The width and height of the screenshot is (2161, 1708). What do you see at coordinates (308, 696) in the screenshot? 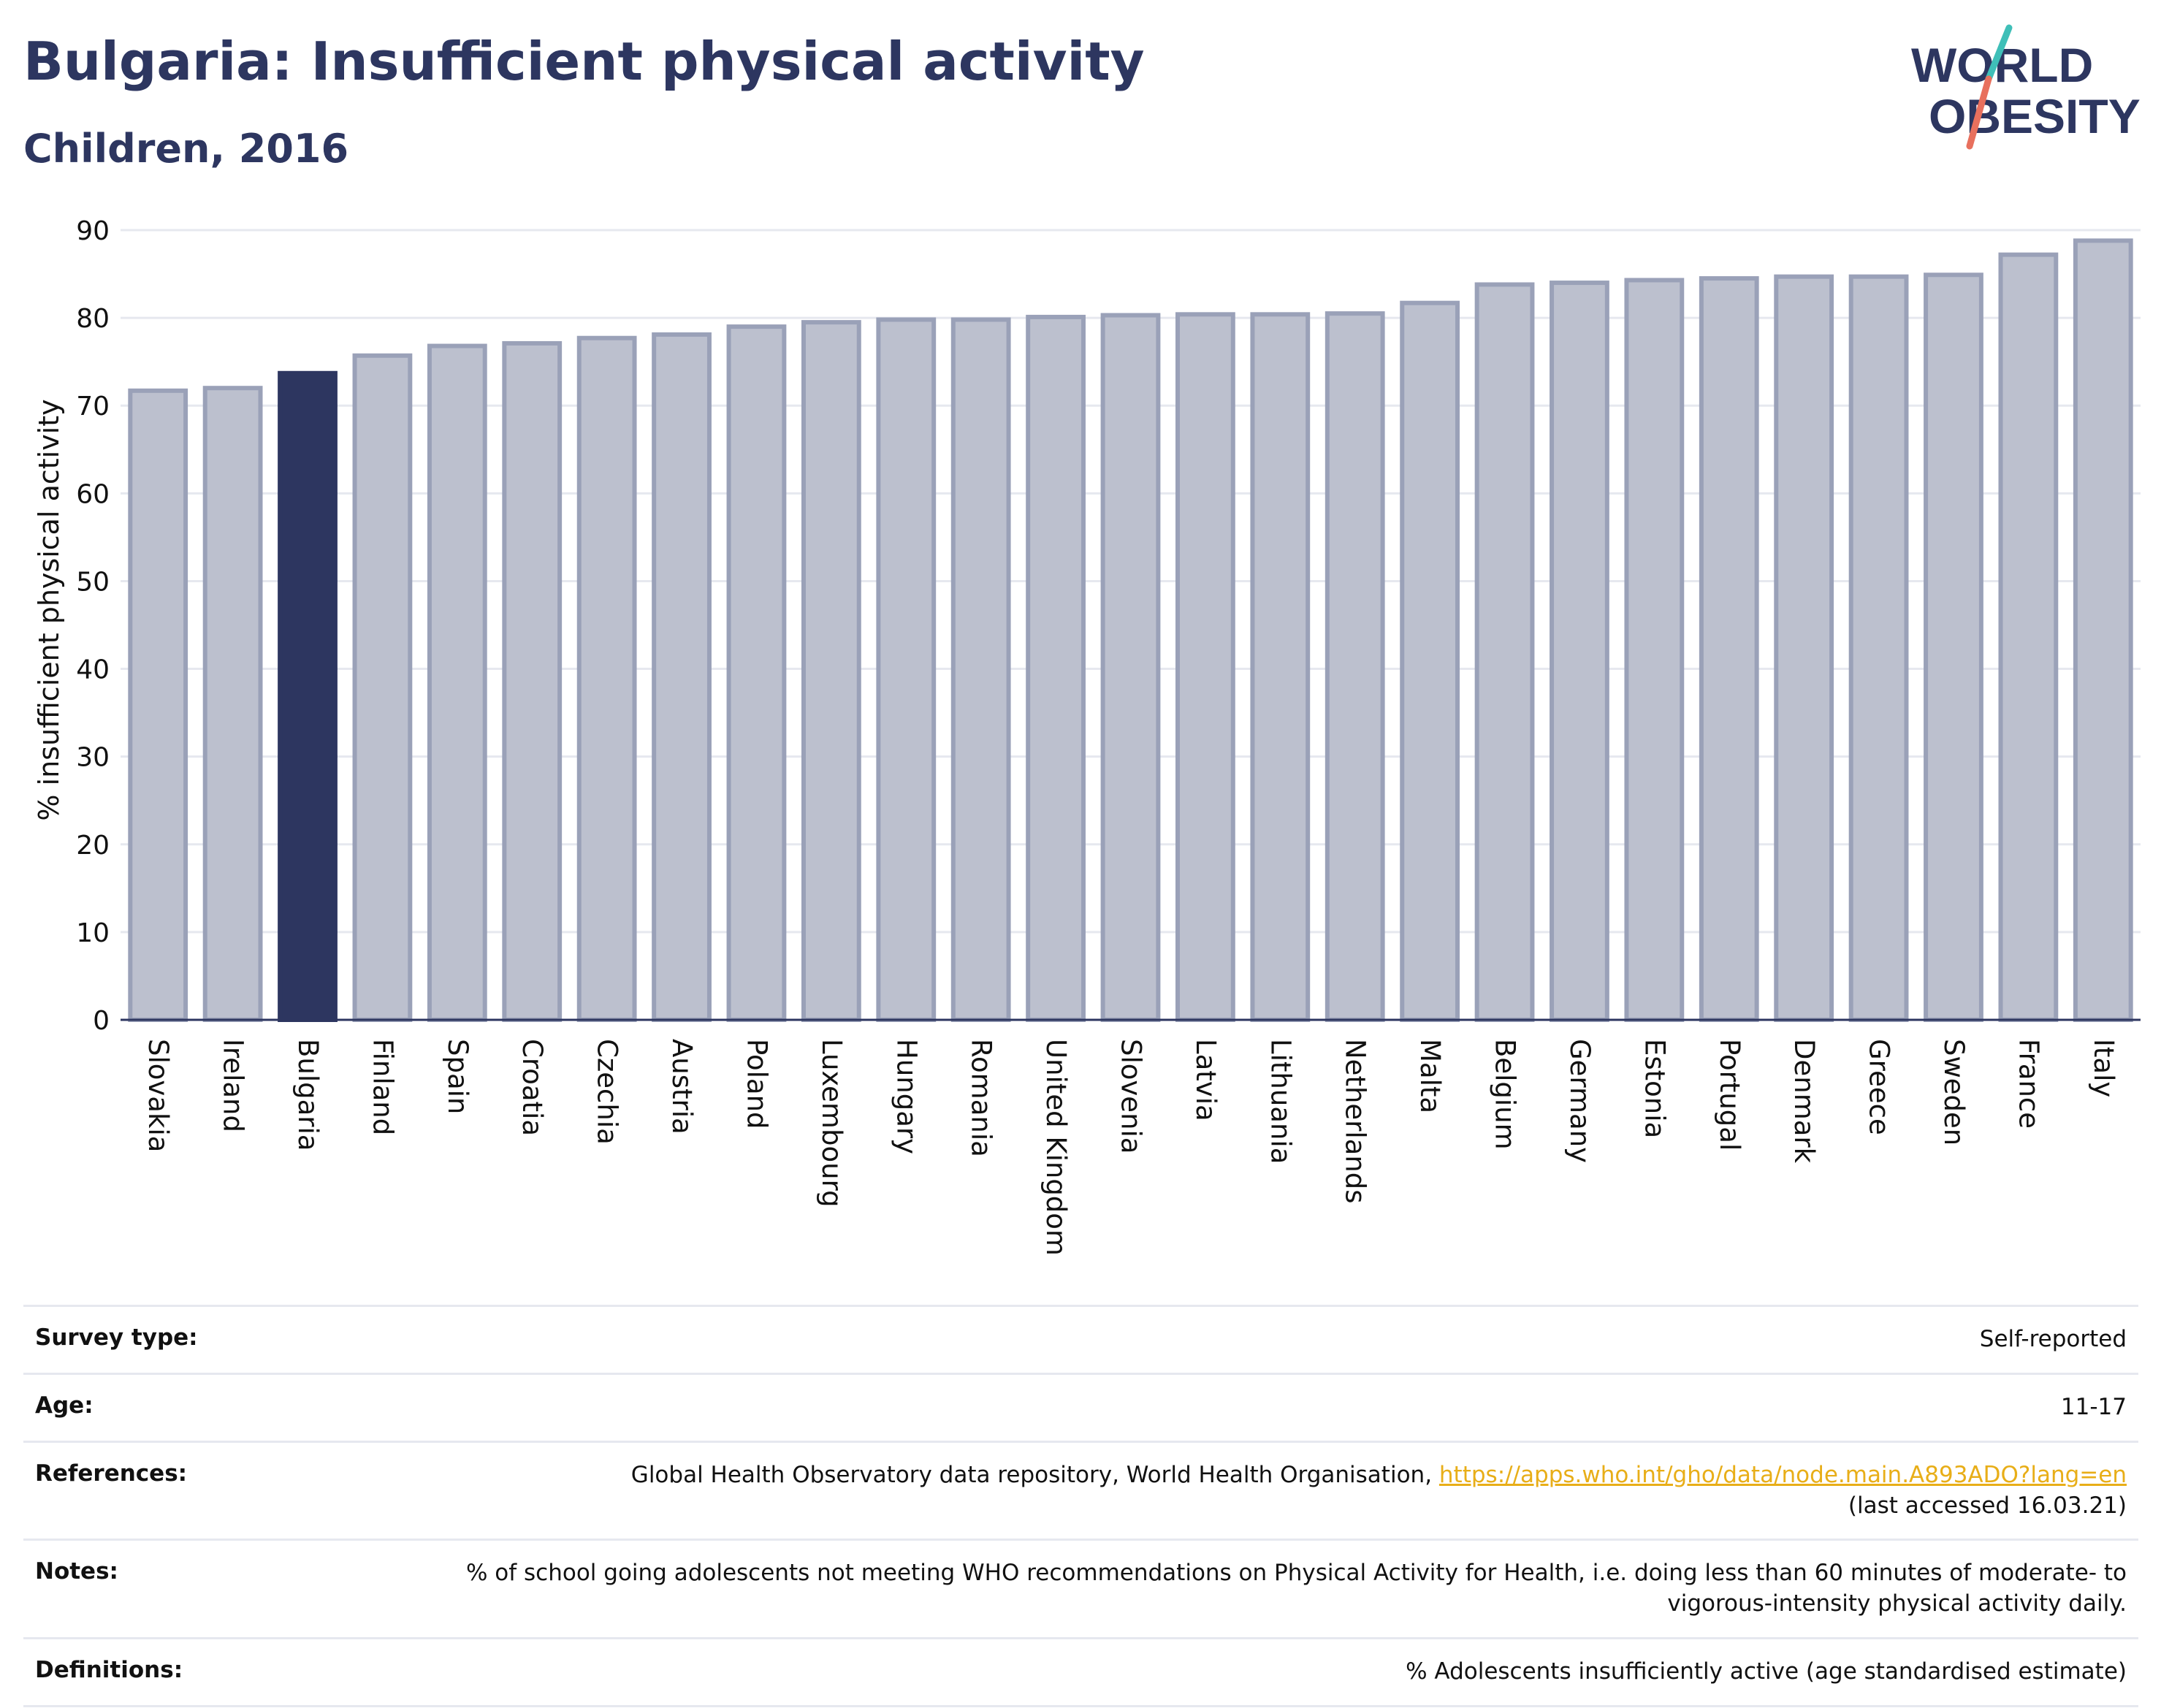
I see `bar-bulgaria` at bounding box center [308, 696].